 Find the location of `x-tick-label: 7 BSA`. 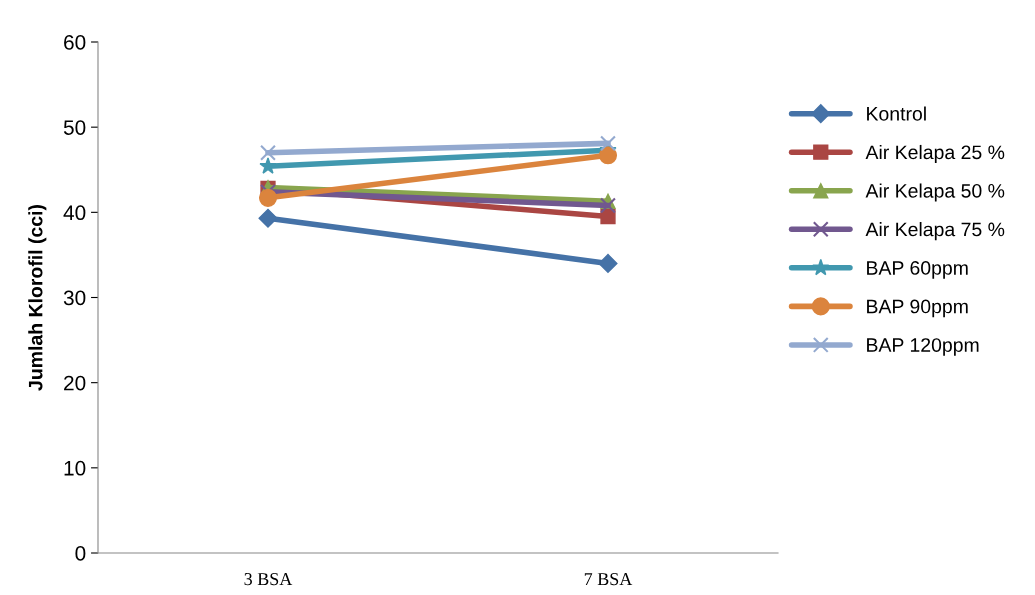

x-tick-label: 7 BSA is located at coordinates (608, 579).